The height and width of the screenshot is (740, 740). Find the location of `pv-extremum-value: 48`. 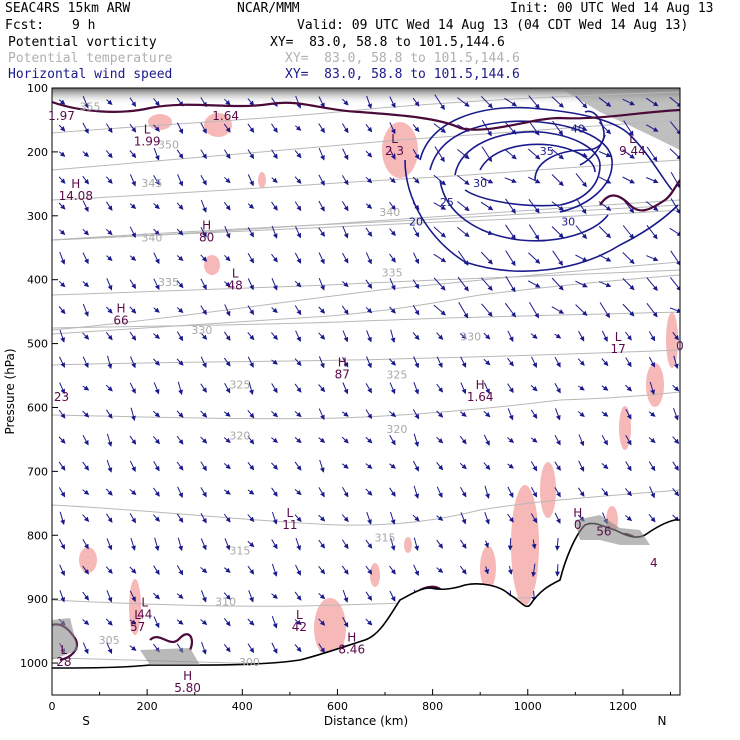

pv-extremum-value: 48 is located at coordinates (235, 285).